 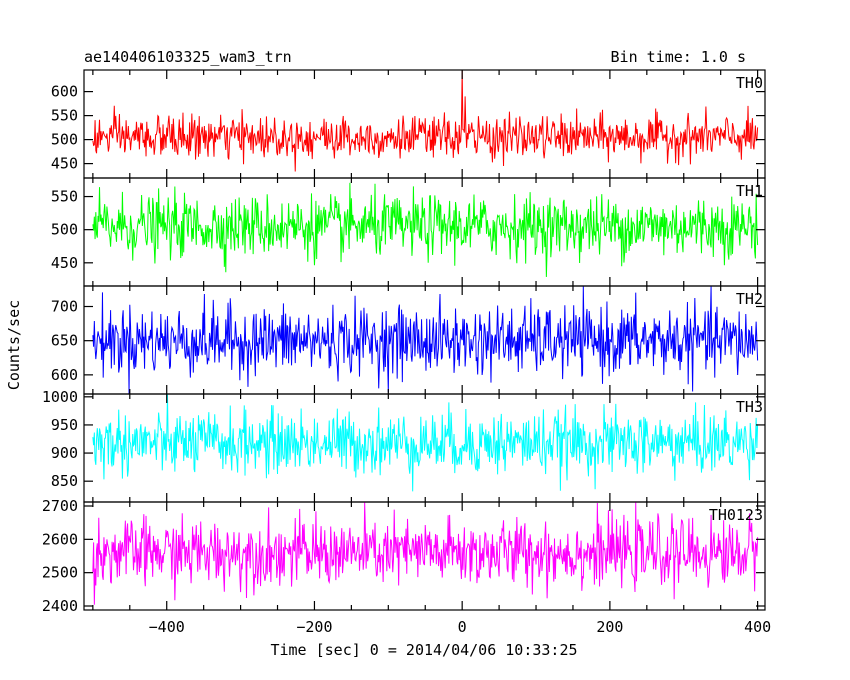 I want to click on y-tick-label: 850, so click(x=64, y=481).